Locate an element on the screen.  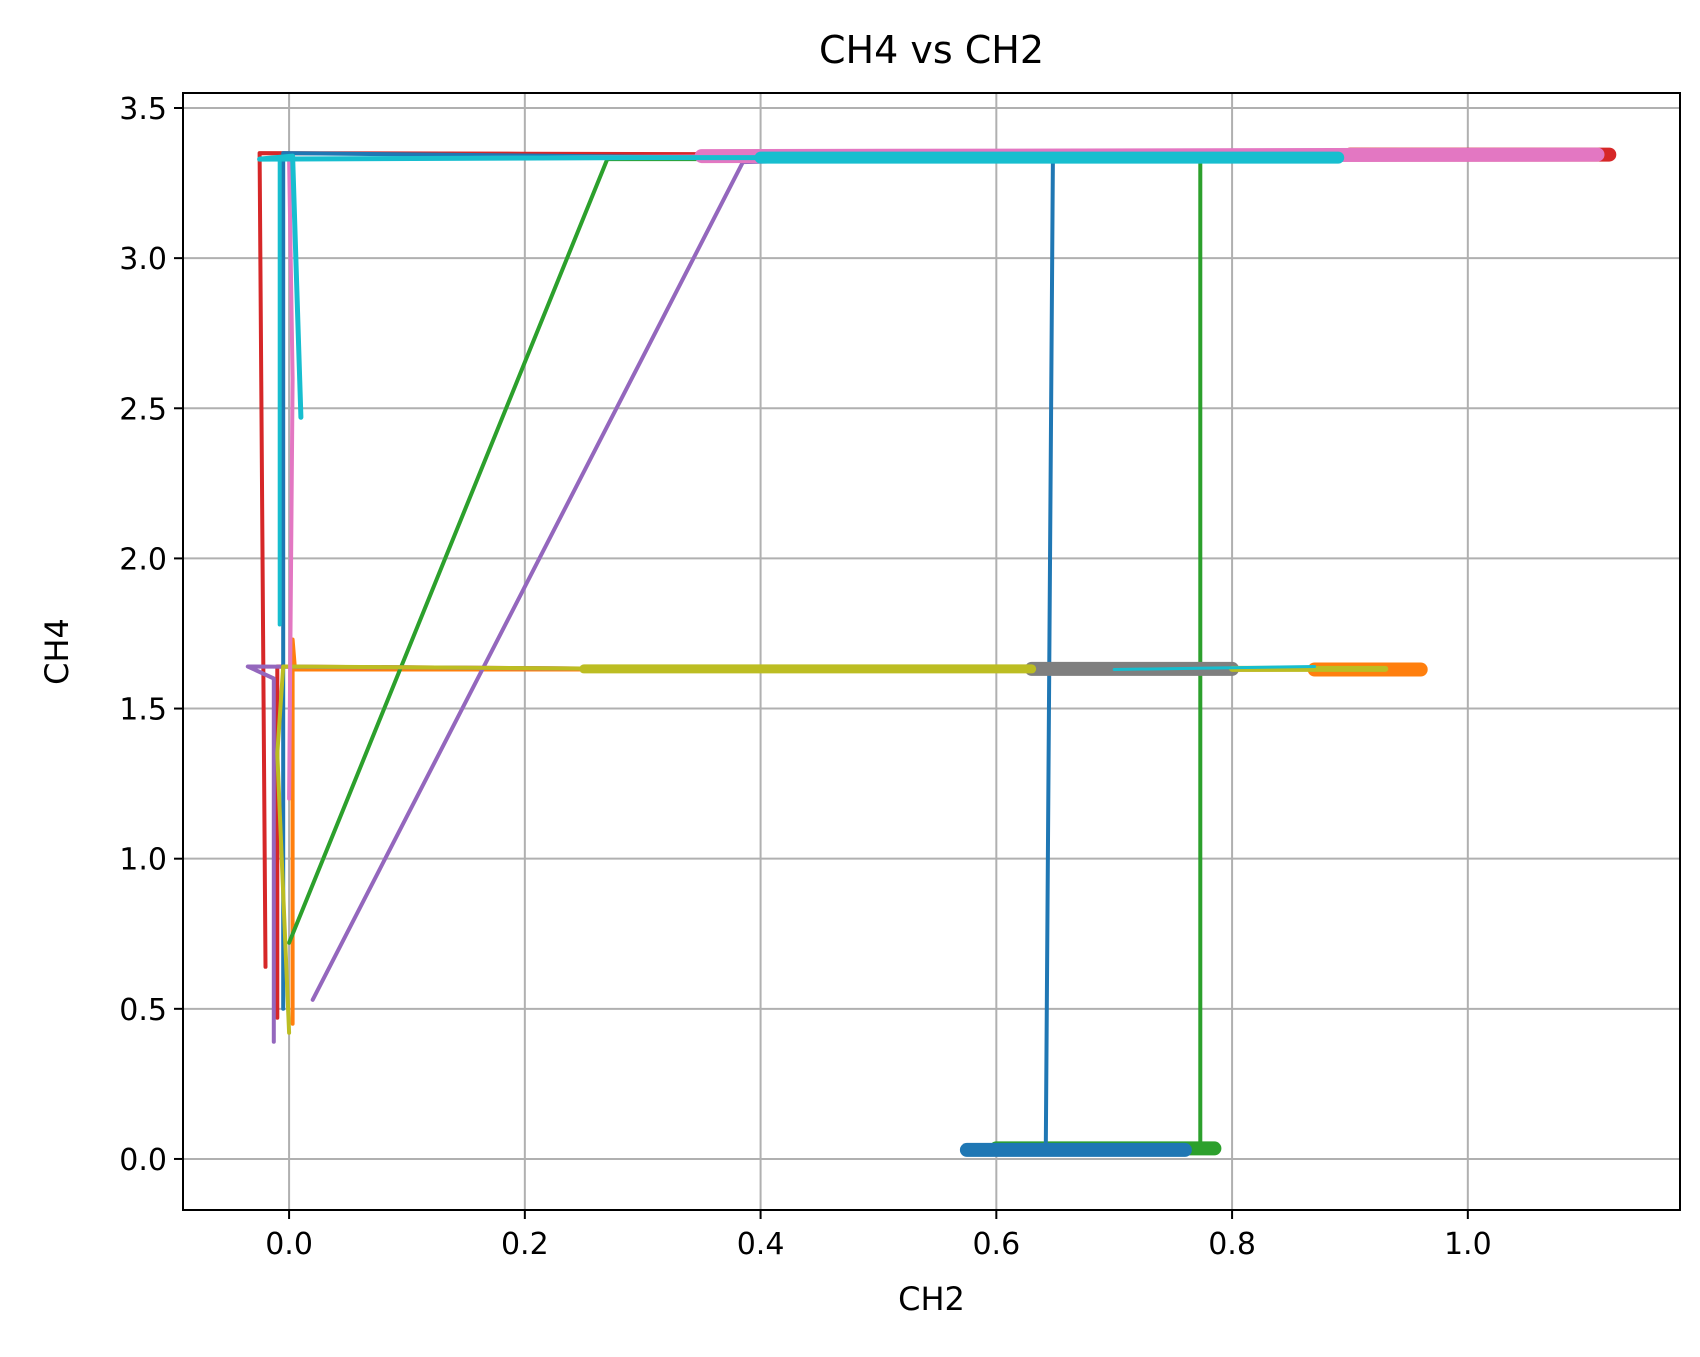
y-axis-title: CH4 is located at coordinates (57, 651).